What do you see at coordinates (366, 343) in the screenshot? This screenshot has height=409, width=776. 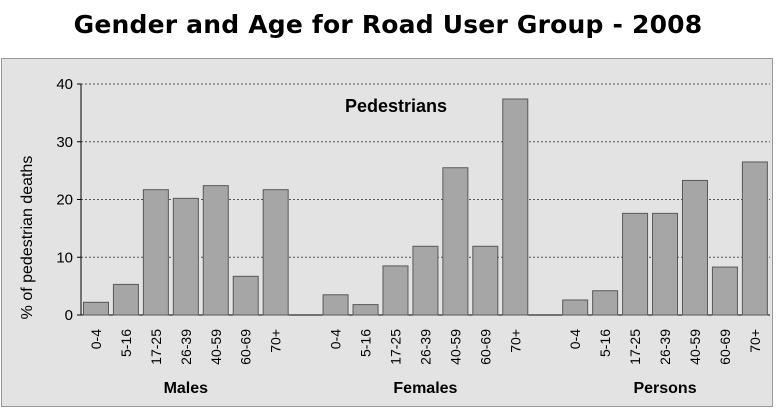 I see `x-tick-label-females-5-16: 5-16` at bounding box center [366, 343].